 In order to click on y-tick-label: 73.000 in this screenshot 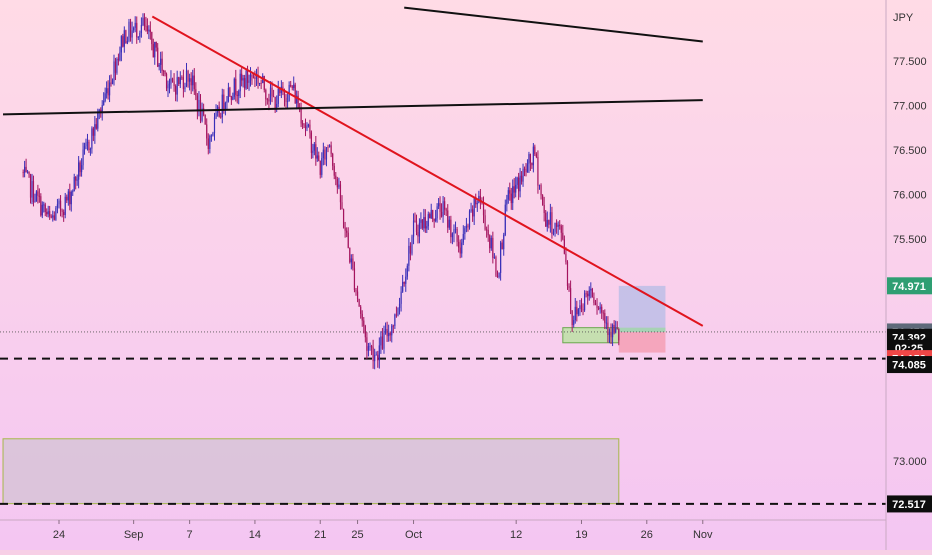, I will do `click(910, 462)`.